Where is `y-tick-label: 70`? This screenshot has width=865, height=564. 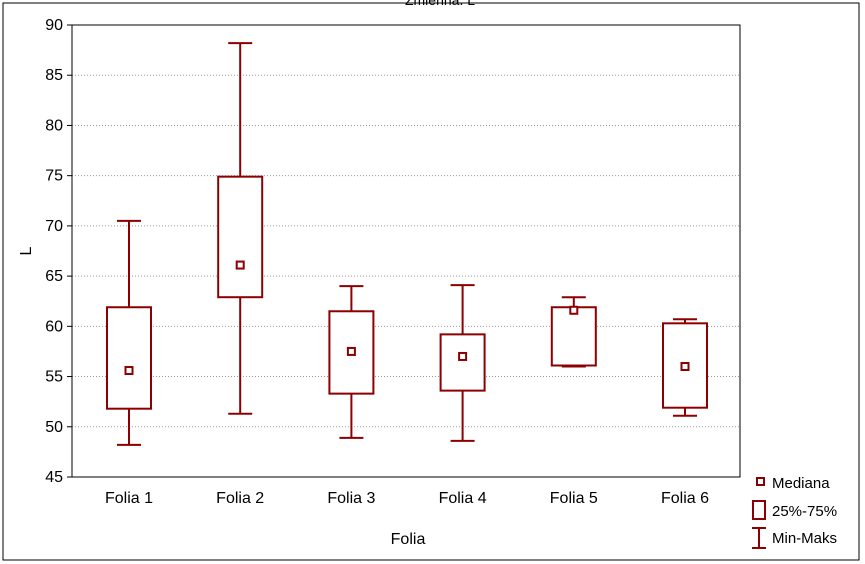
y-tick-label: 70 is located at coordinates (54, 226).